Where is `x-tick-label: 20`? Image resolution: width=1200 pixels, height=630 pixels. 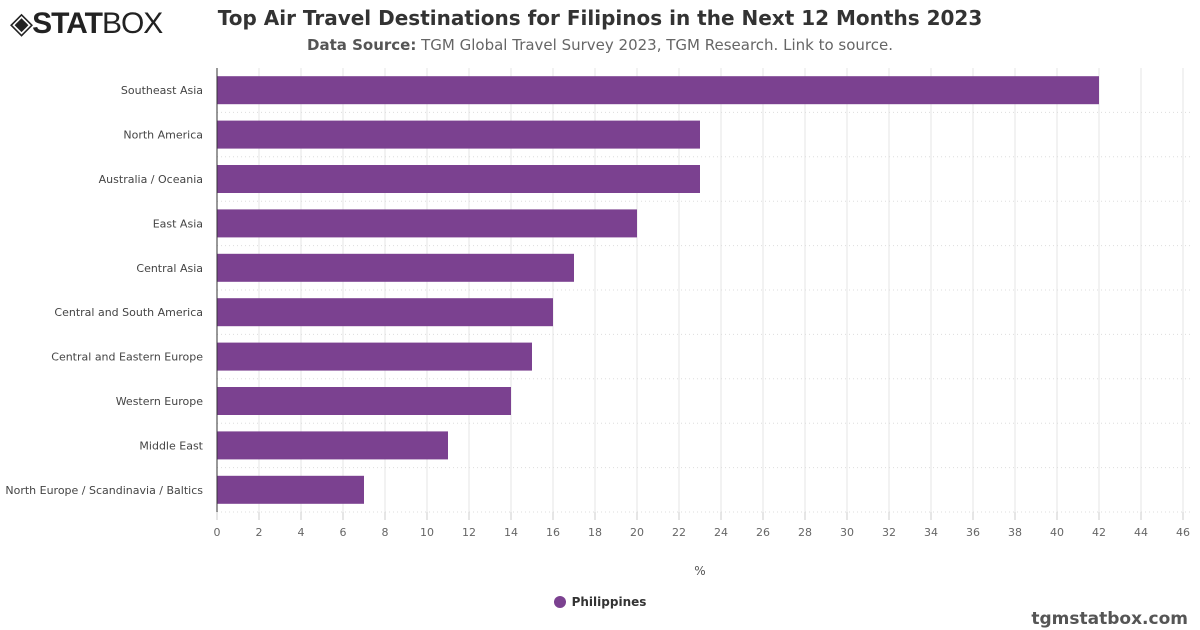
x-tick-label: 20 is located at coordinates (637, 532).